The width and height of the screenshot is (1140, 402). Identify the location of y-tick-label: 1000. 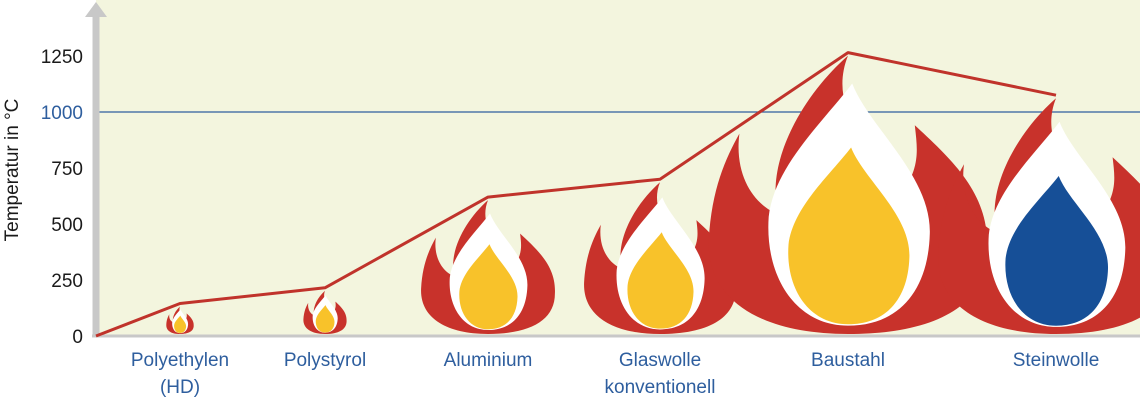
(62, 113).